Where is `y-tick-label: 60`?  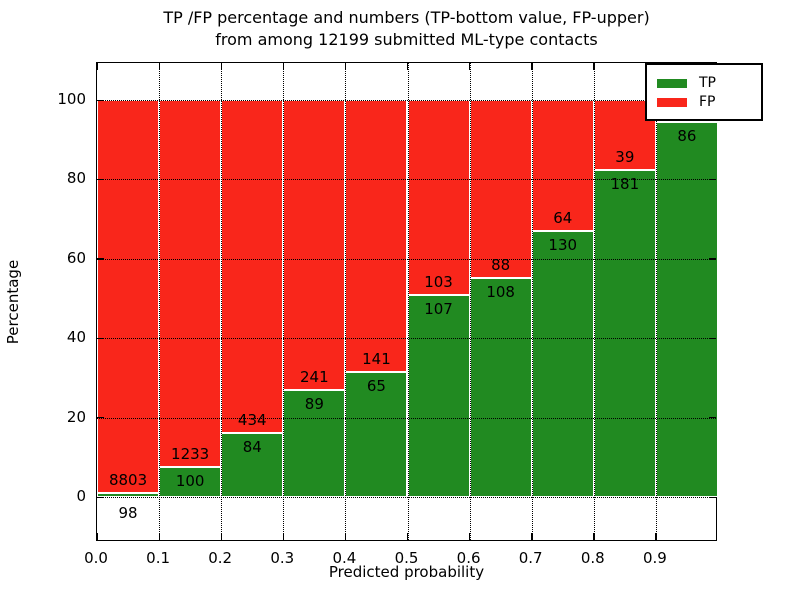
y-tick-label: 60 is located at coordinates (76, 257).